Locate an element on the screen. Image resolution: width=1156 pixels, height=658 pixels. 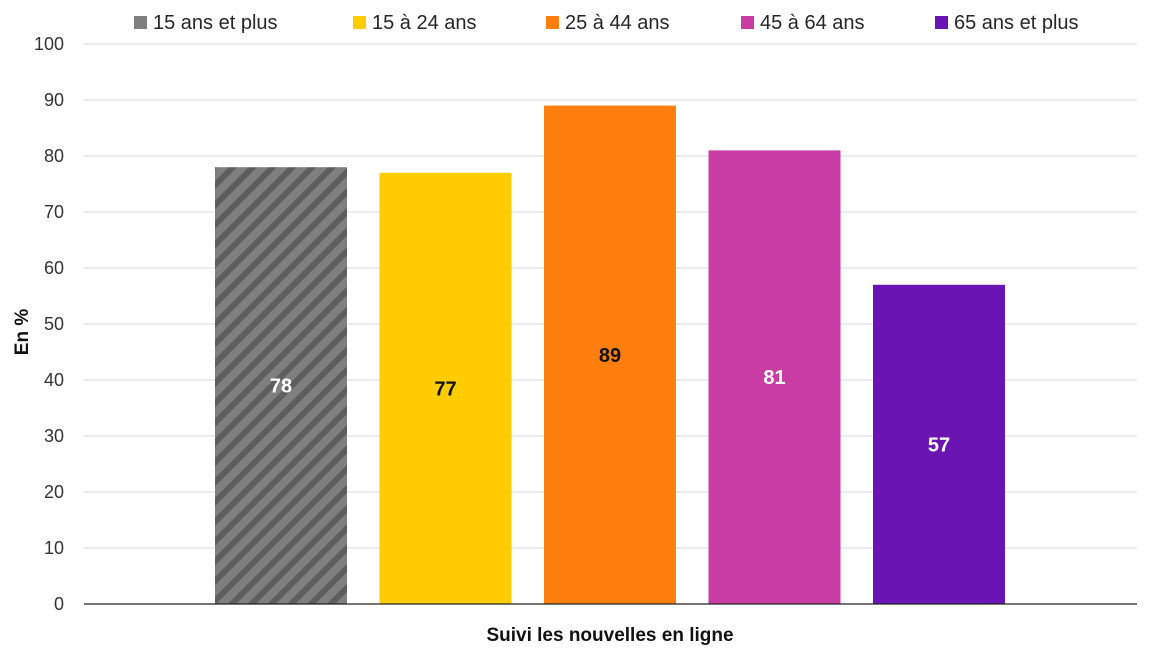
data-label: 77 is located at coordinates (445, 389).